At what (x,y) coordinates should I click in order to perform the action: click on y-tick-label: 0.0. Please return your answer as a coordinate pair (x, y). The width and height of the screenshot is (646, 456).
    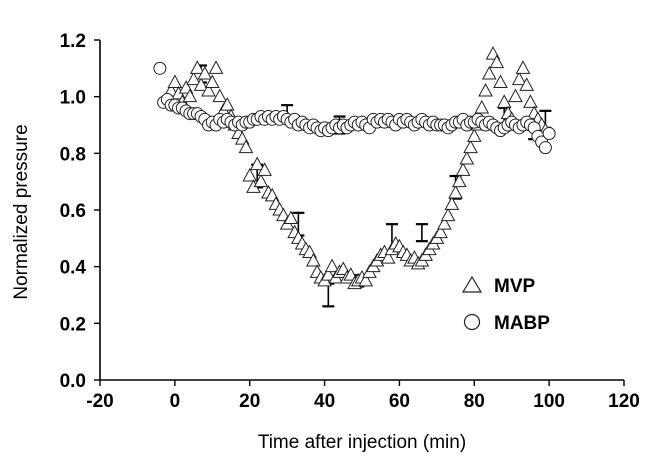
    Looking at the image, I should click on (73, 381).